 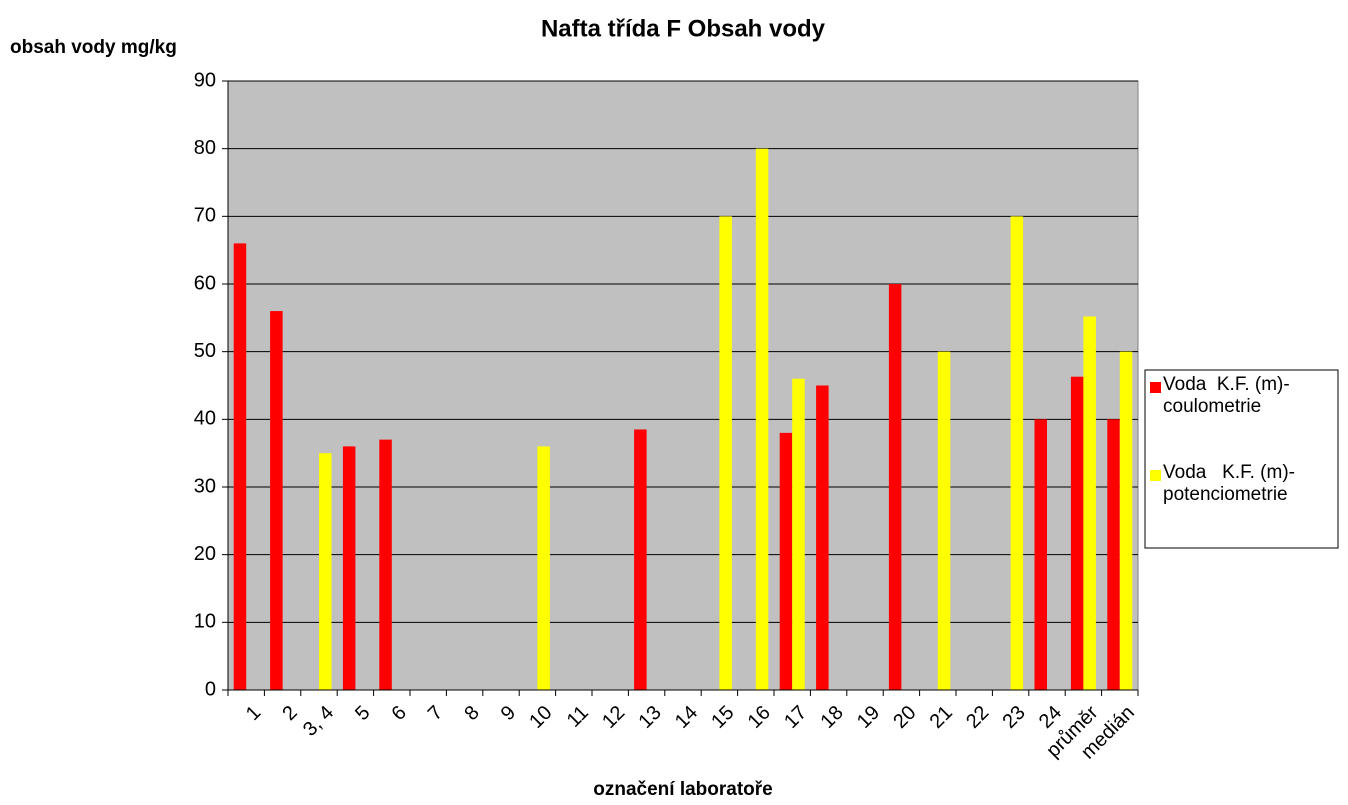 What do you see at coordinates (205, 622) in the screenshot?
I see `y-tick-label: 10` at bounding box center [205, 622].